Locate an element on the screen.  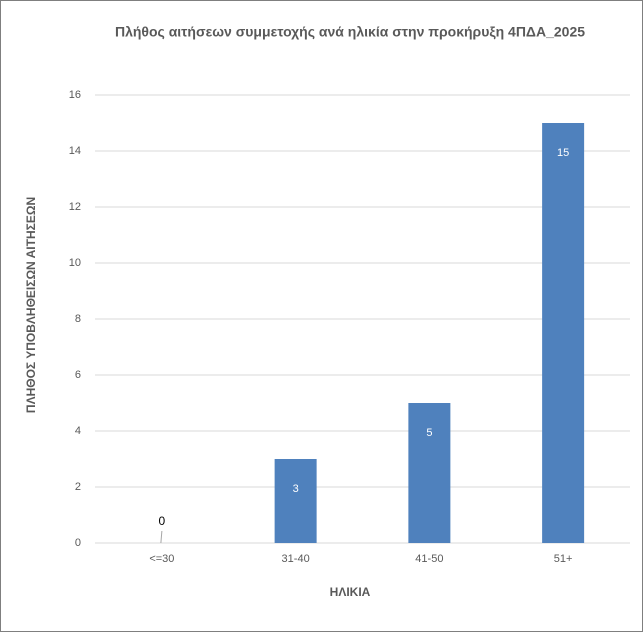
data-label: 0 is located at coordinates (162, 521).